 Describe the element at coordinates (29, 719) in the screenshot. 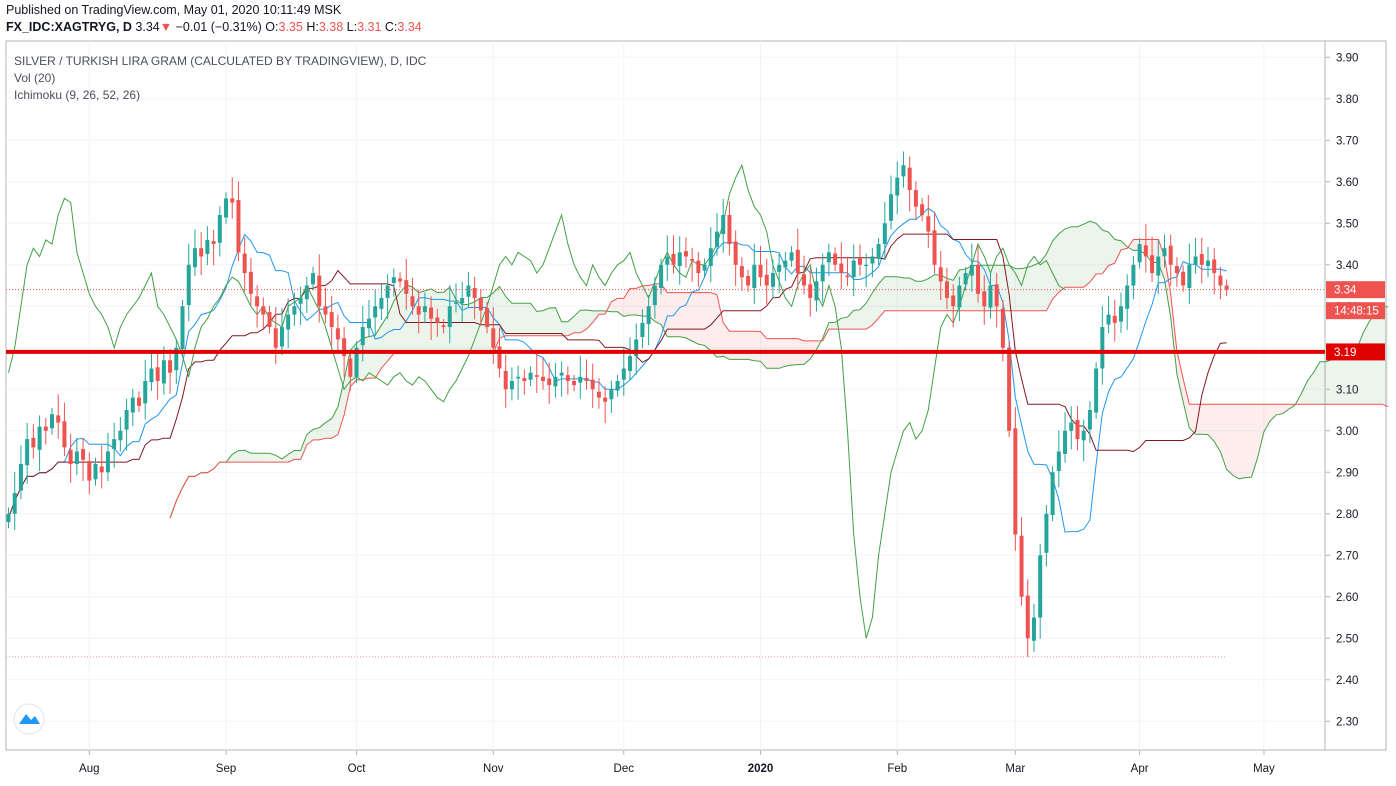

I see `tradingview-logo-icon` at that location.